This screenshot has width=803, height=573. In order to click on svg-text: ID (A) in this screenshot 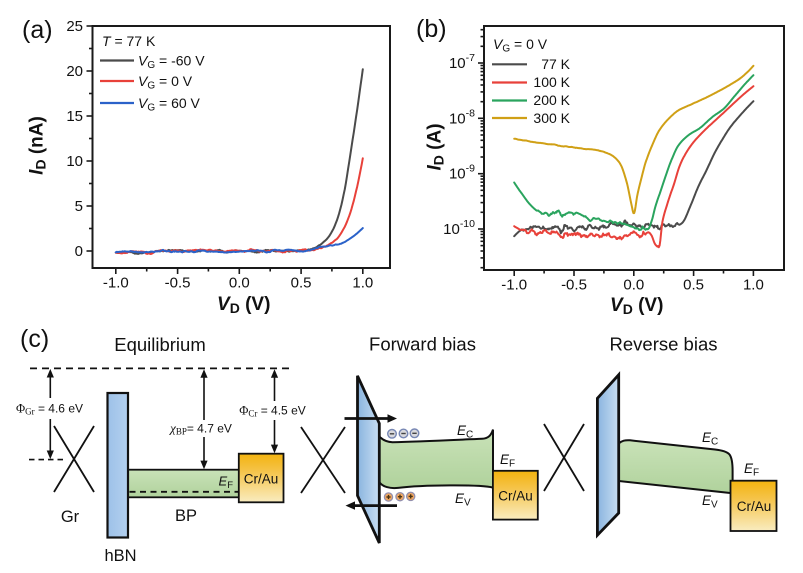, I will do `click(436, 146)`.